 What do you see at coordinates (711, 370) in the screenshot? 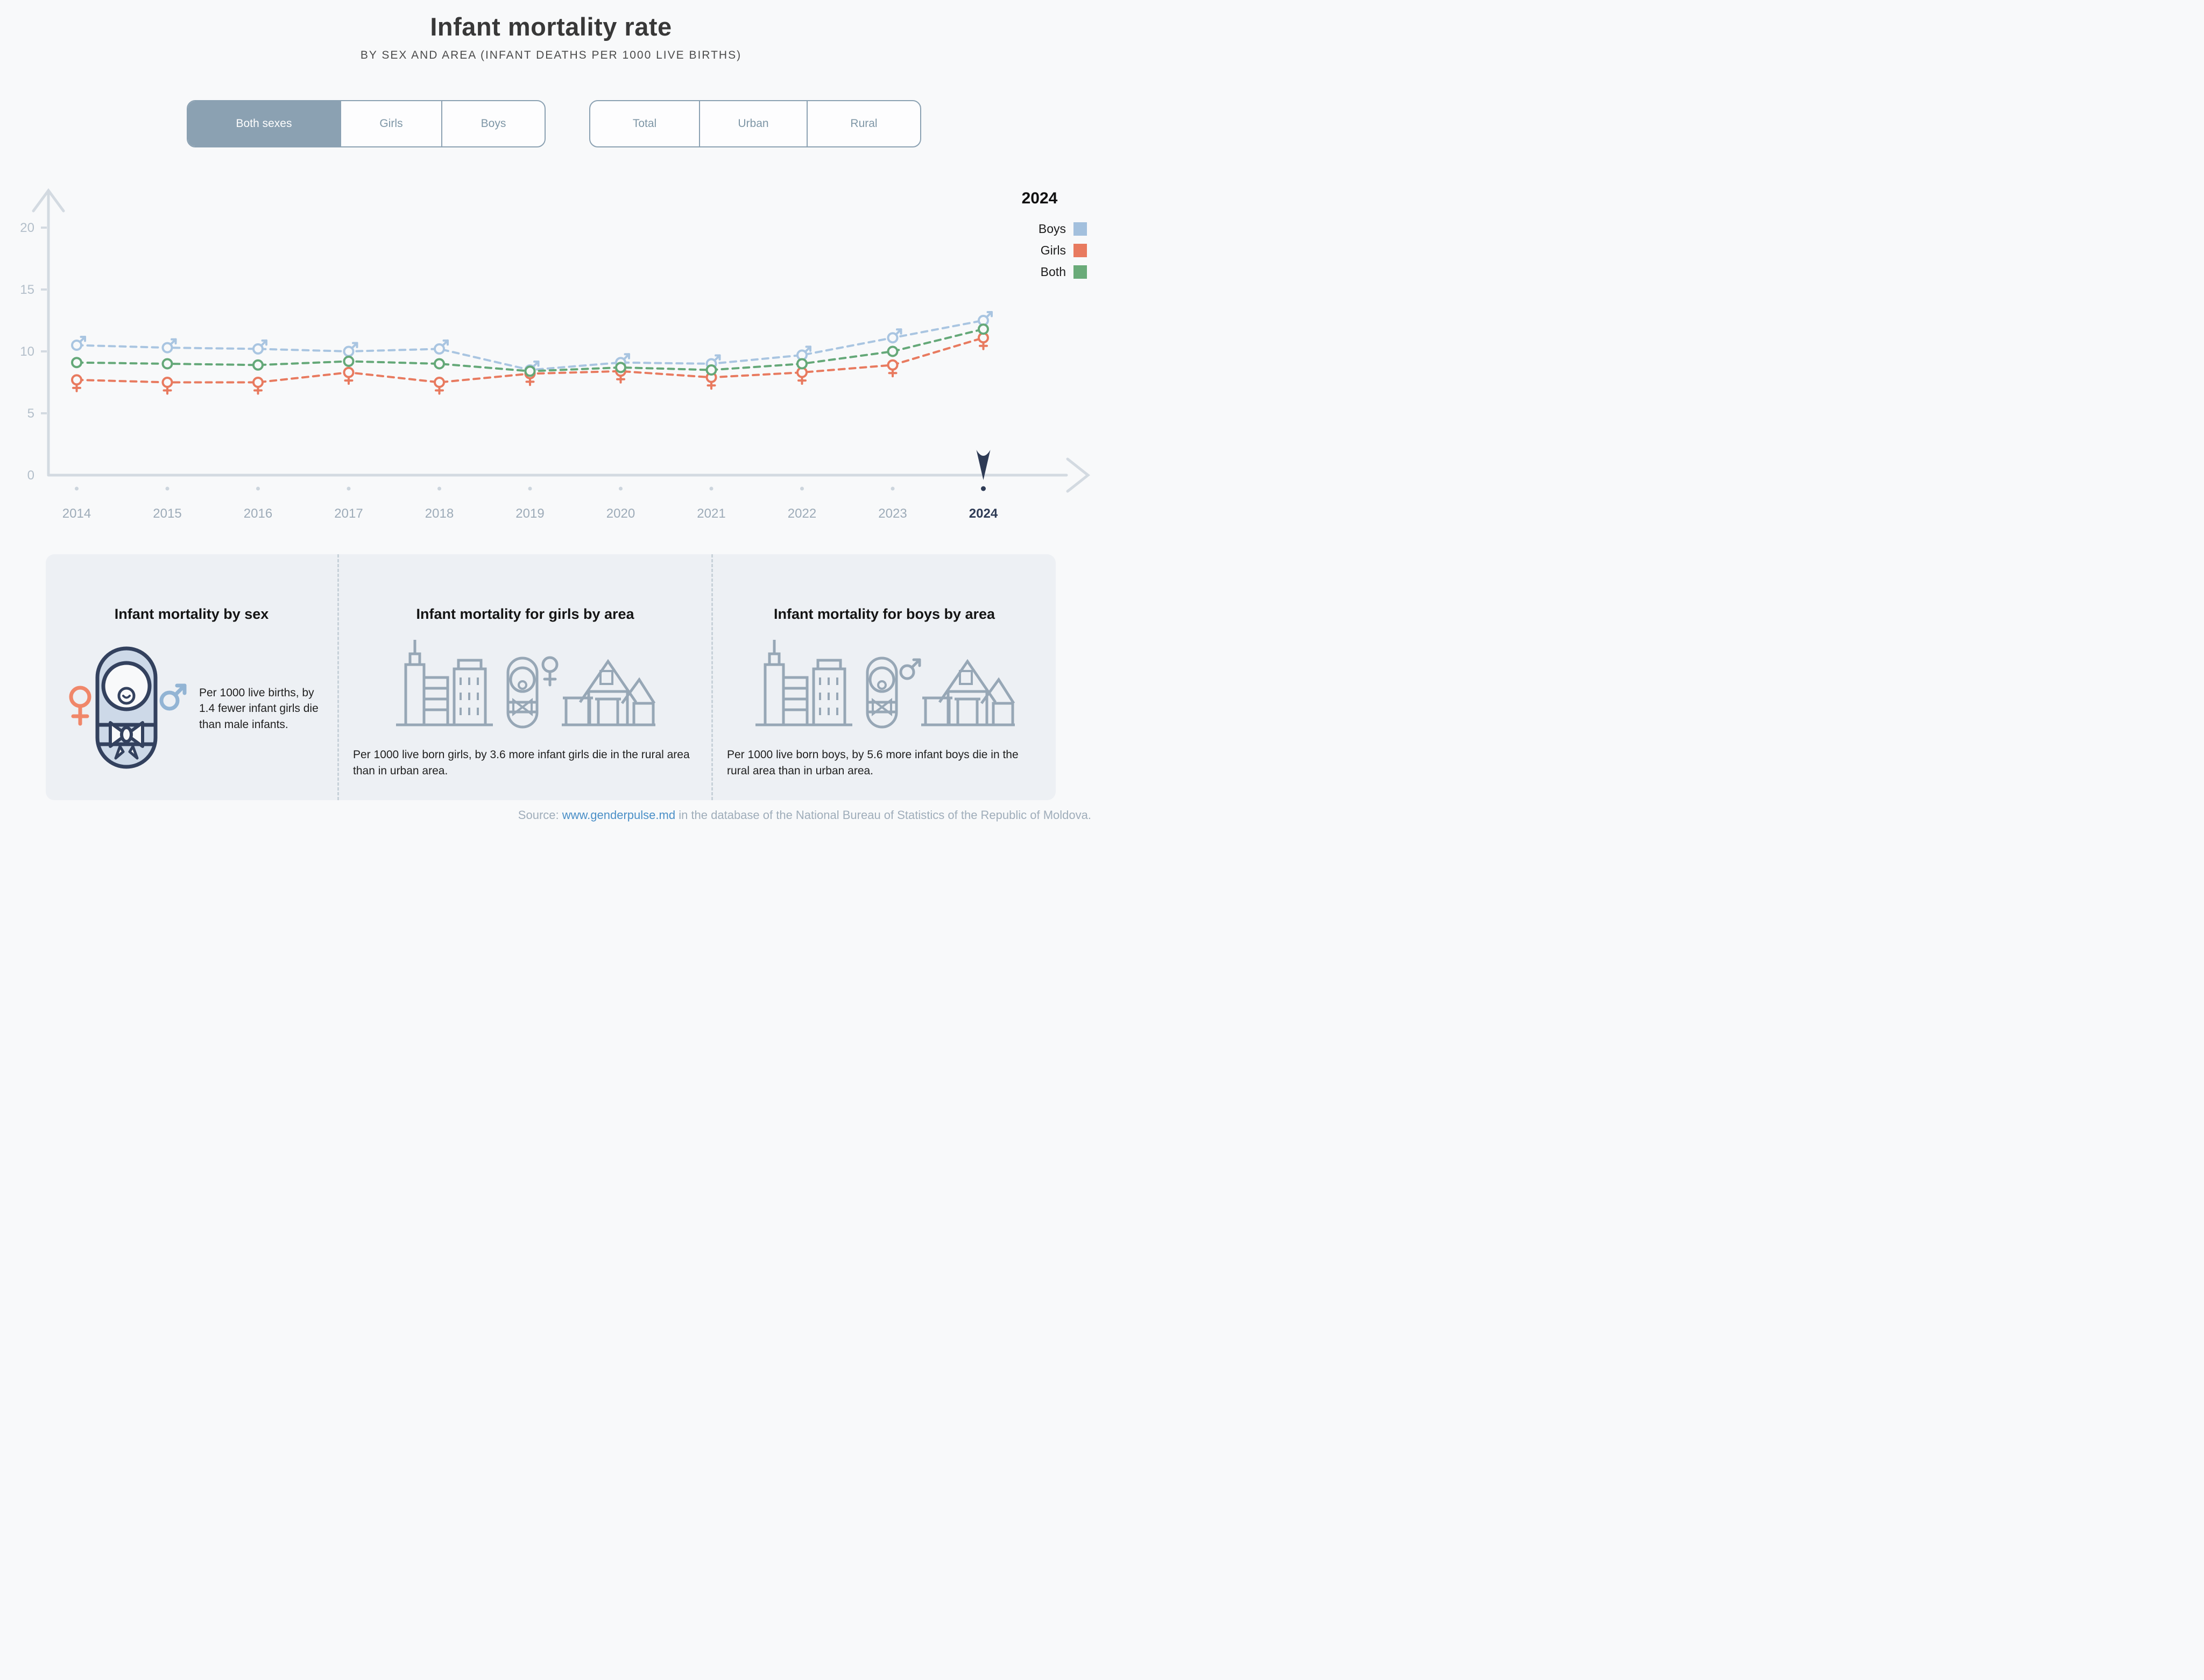
I see `marker-both-2021` at bounding box center [711, 370].